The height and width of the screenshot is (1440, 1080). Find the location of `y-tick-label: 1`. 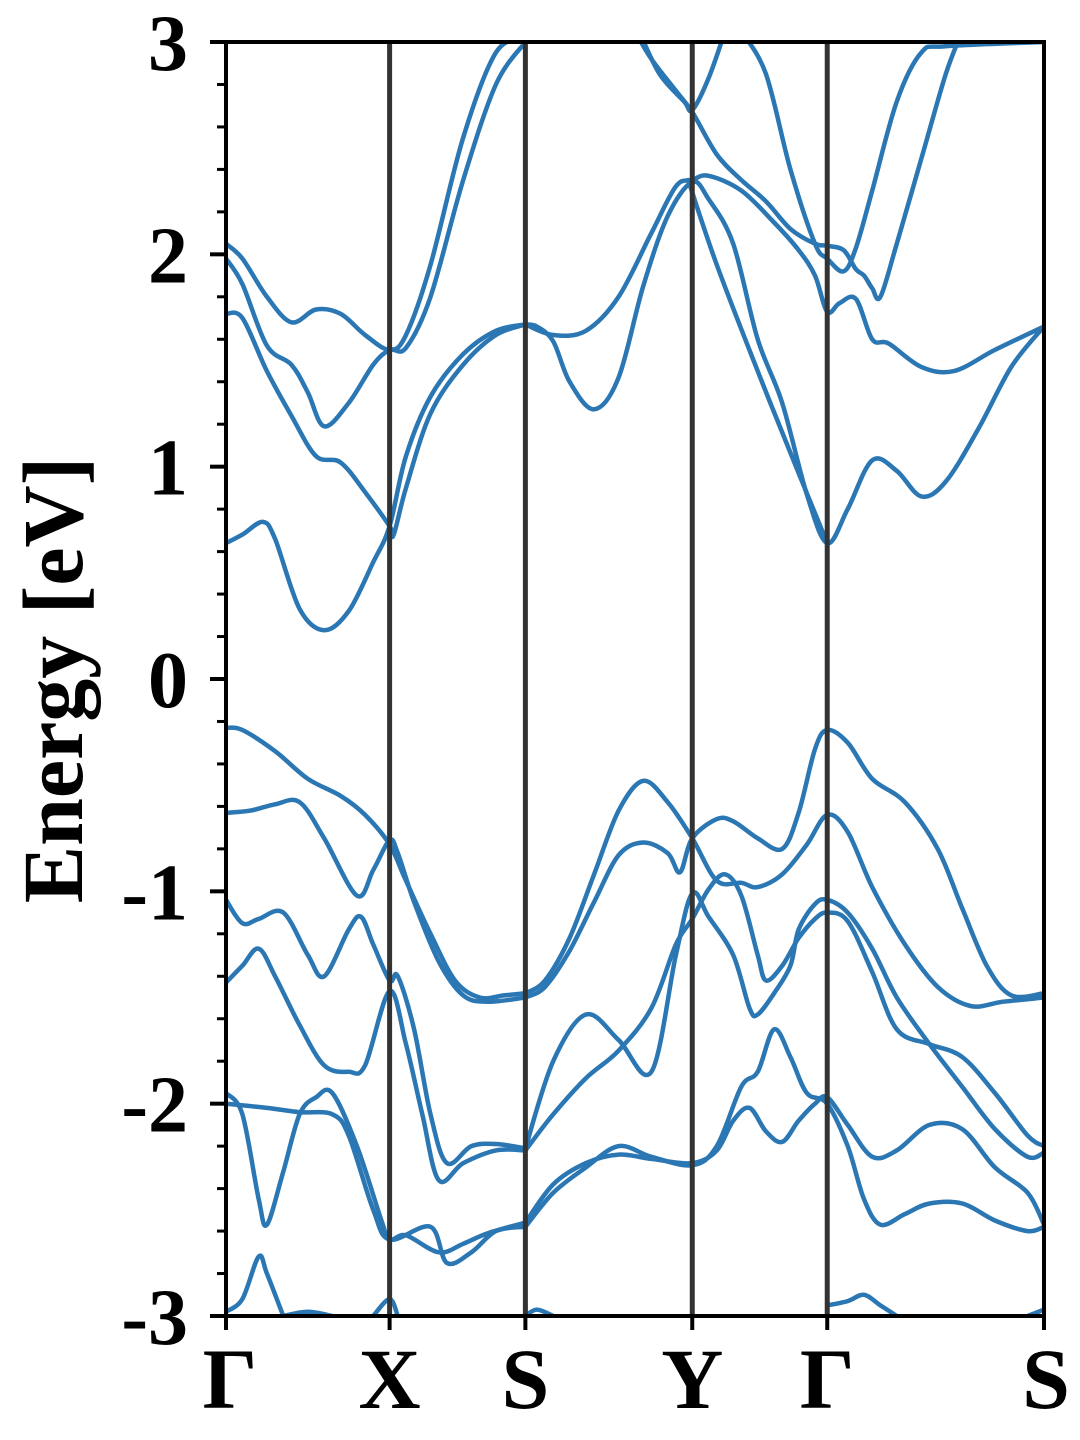

y-tick-label: 1 is located at coordinates (168, 469).